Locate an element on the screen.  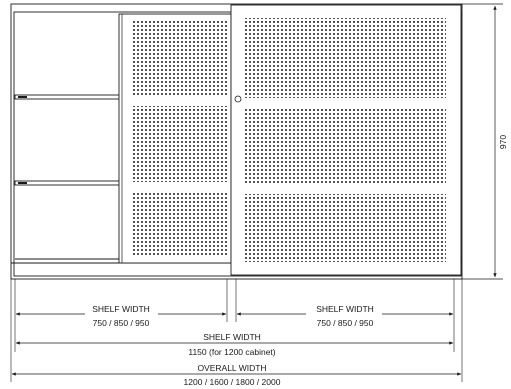
door-lock-icon is located at coordinates (238, 99).